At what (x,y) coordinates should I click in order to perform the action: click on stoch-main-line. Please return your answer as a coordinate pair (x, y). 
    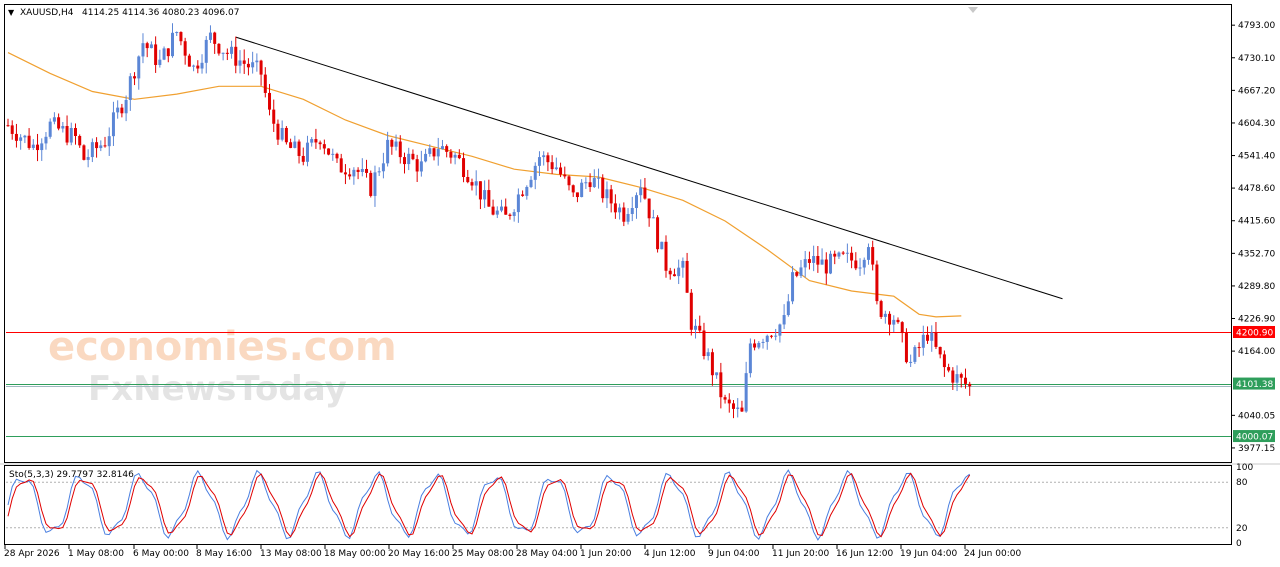
    Looking at the image, I should click on (489, 505).